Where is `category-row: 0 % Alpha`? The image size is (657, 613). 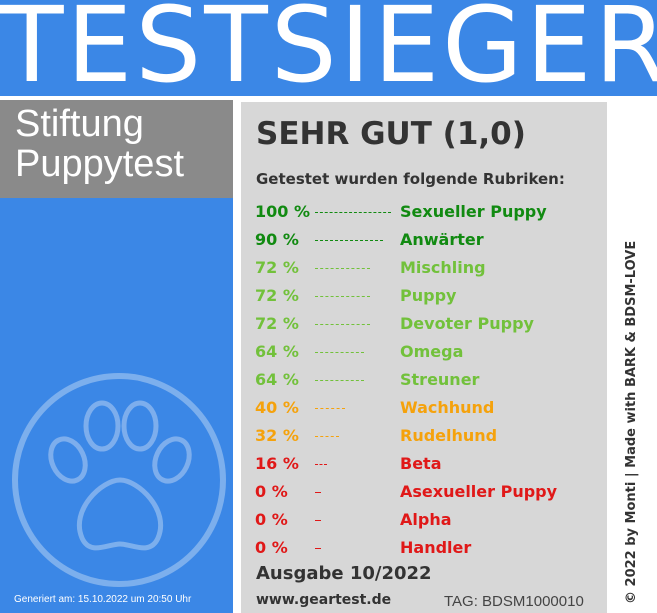
category-row: 0 % Alpha is located at coordinates (425, 522).